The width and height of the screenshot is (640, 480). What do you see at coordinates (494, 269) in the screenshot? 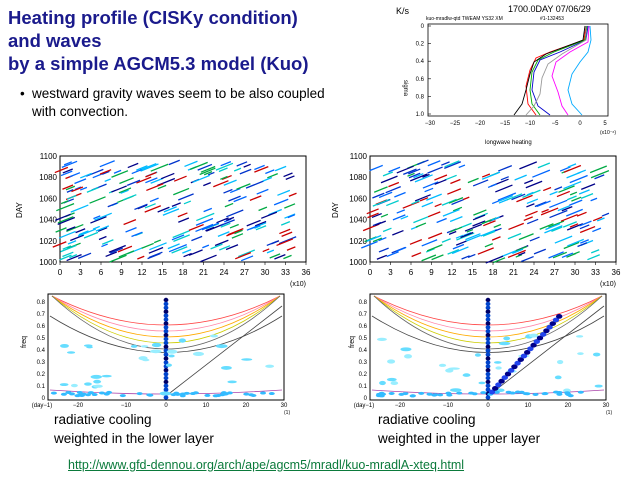
I see `right-hov-xticks: 0 3 6 9 12 15 18 21 24 27 30 33 36` at bounding box center [494, 269].